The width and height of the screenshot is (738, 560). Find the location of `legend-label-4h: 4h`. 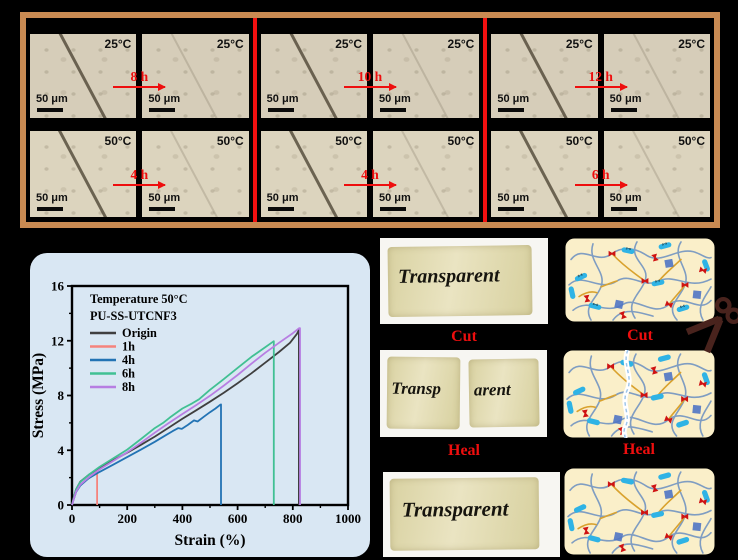

legend-label-4h: 4h is located at coordinates (128, 360).